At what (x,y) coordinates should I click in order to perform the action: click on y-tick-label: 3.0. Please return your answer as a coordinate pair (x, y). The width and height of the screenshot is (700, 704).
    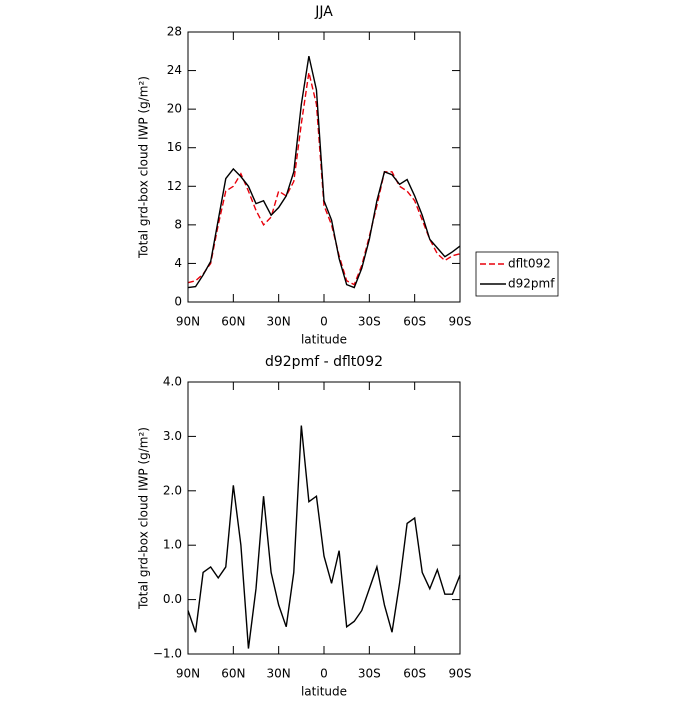
    Looking at the image, I should click on (172, 436).